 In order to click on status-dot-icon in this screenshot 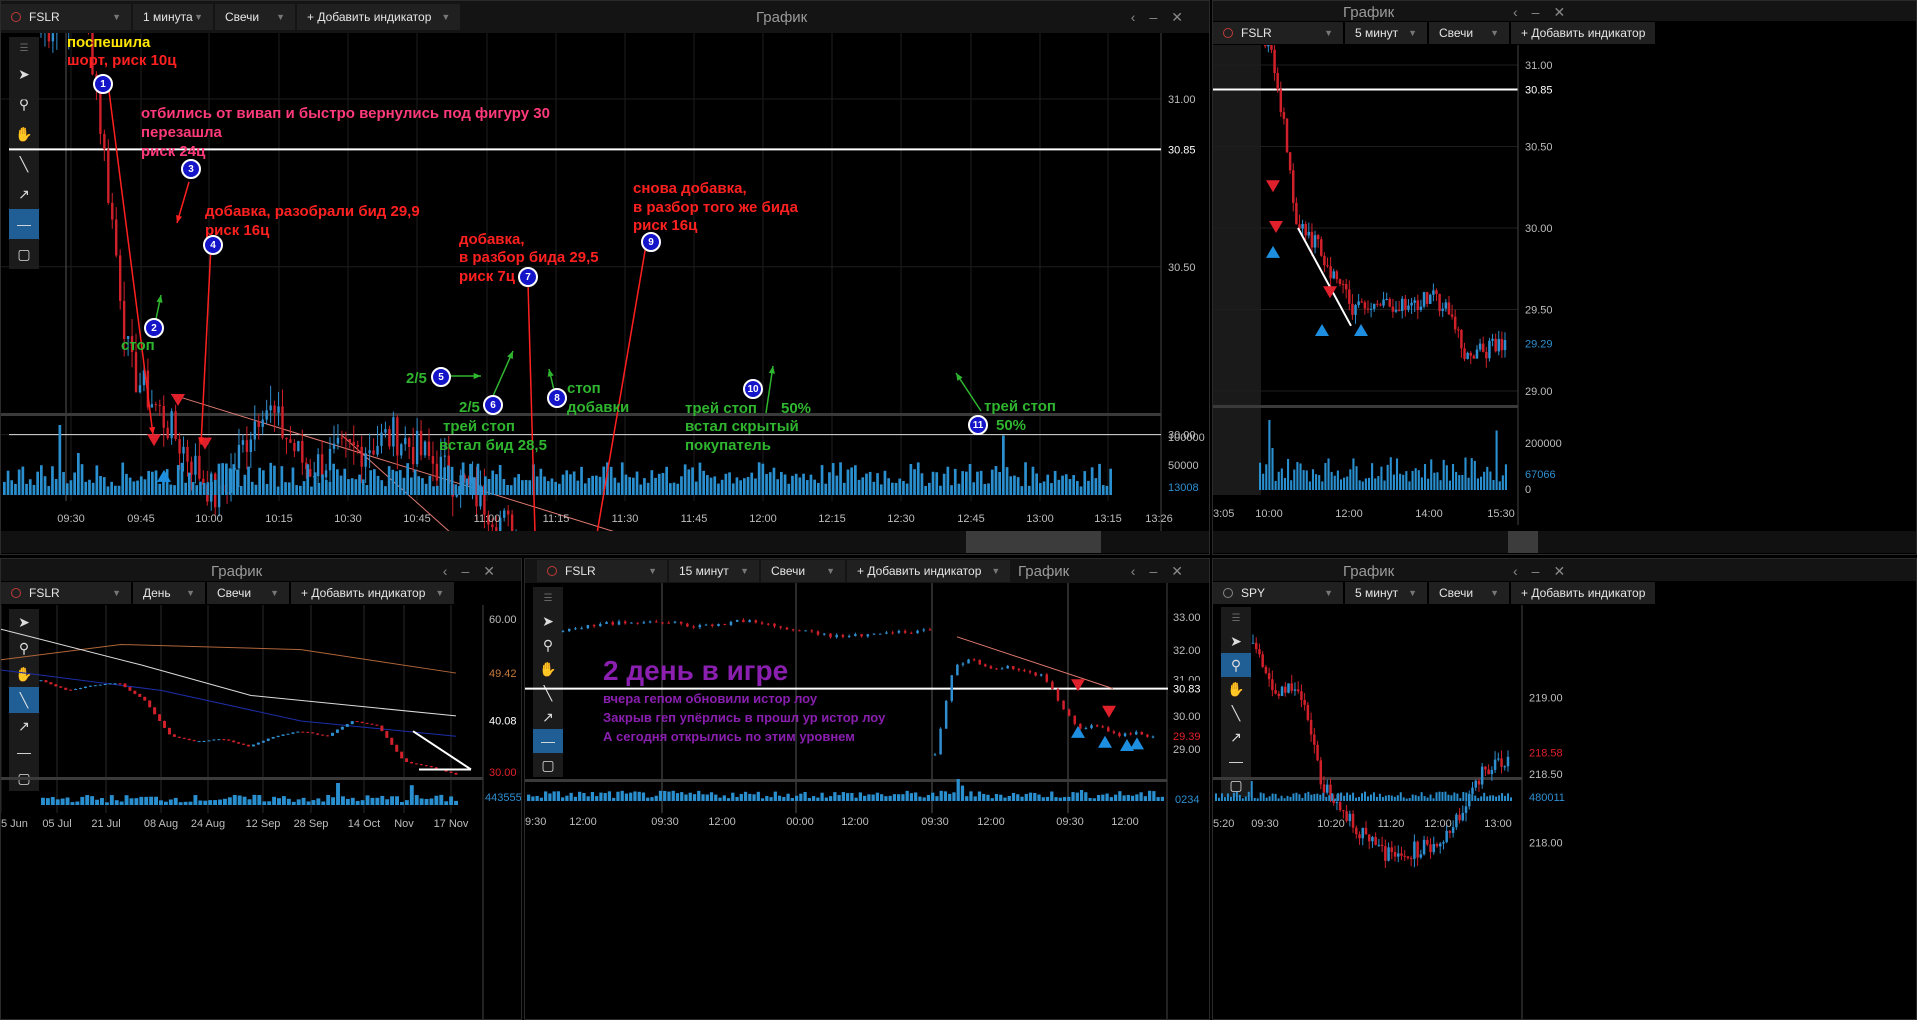, I will do `click(16, 593)`.